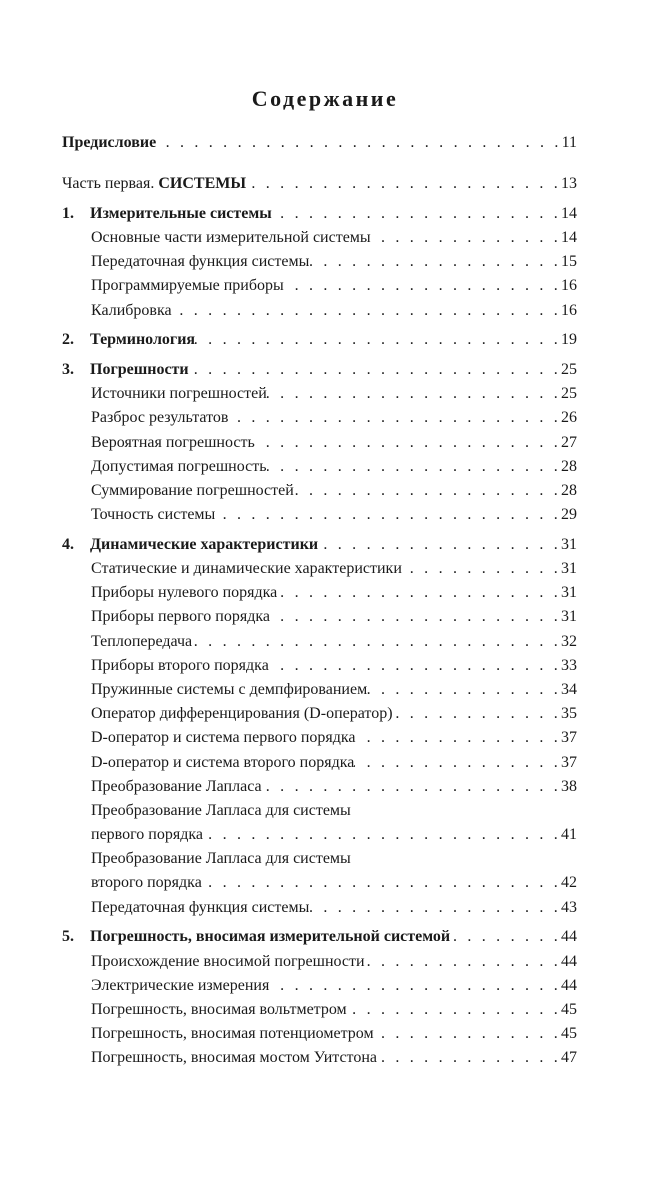 Image resolution: width=650 pixels, height=1182 pixels. What do you see at coordinates (139, 369) in the screenshot?
I see `entry-title-bold: Погрешности` at bounding box center [139, 369].